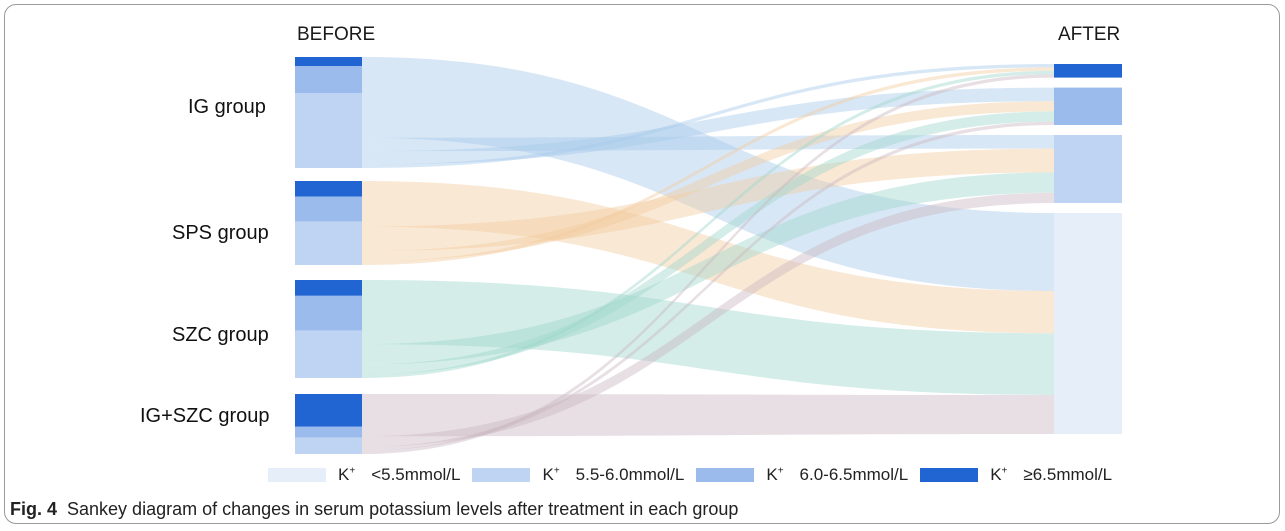 The image size is (1285, 531). Describe the element at coordinates (364, 475) in the screenshot. I see `legend-item-lt-5-5: K+ <5.5mmol/L` at that location.